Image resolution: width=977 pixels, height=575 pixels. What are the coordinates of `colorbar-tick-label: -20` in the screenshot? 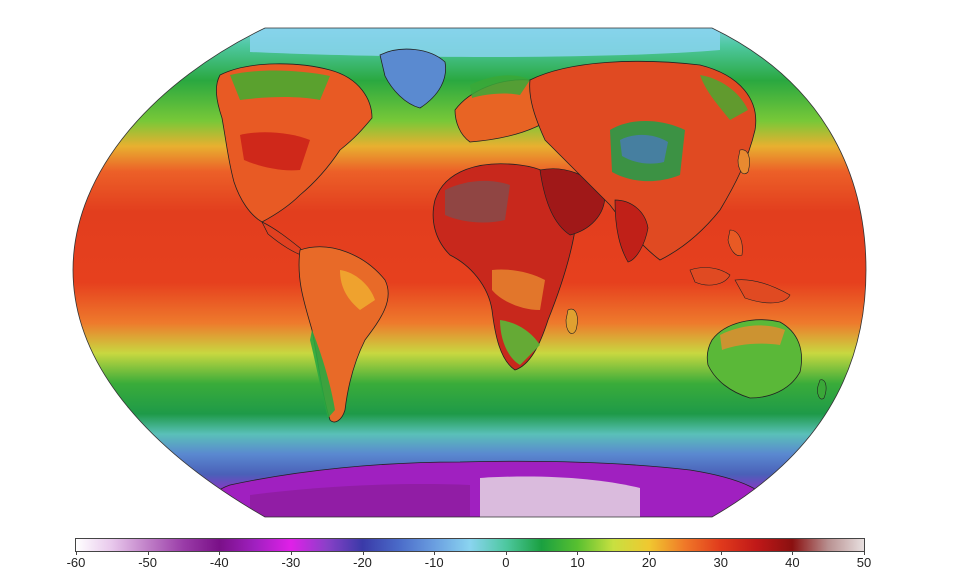 It's located at (362, 562).